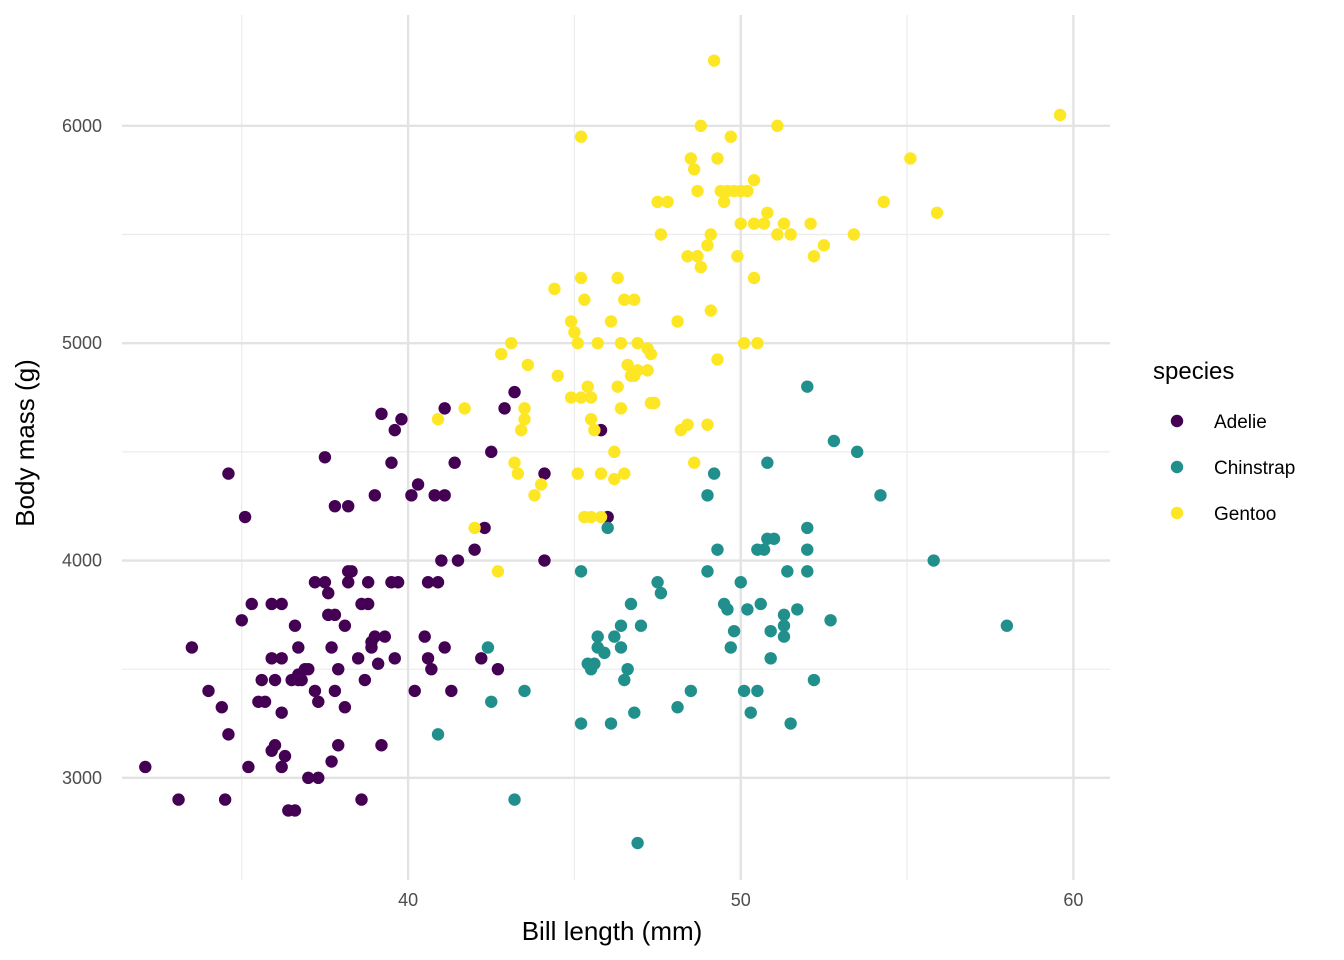  I want to click on x-axis-ticks: 40 50 60, so click(740, 900).